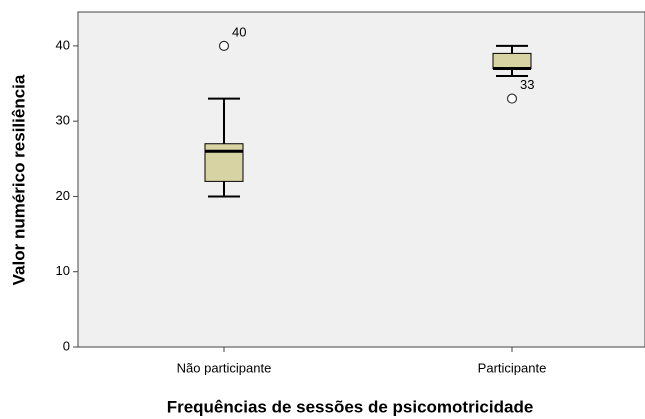  Describe the element at coordinates (63, 270) in the screenshot. I see `y-tick-label: 10` at that location.